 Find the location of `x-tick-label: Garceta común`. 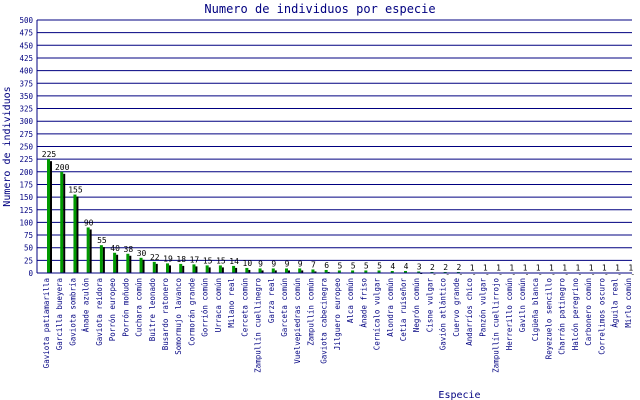

x-tick-label: Garceta común is located at coordinates (284, 307).